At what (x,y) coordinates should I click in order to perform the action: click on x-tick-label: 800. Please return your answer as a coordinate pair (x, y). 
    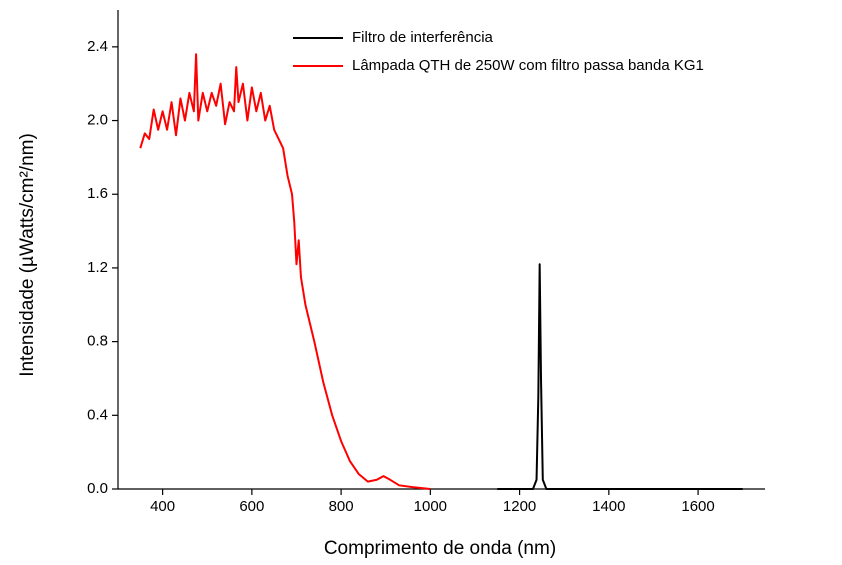
    Looking at the image, I should click on (341, 506).